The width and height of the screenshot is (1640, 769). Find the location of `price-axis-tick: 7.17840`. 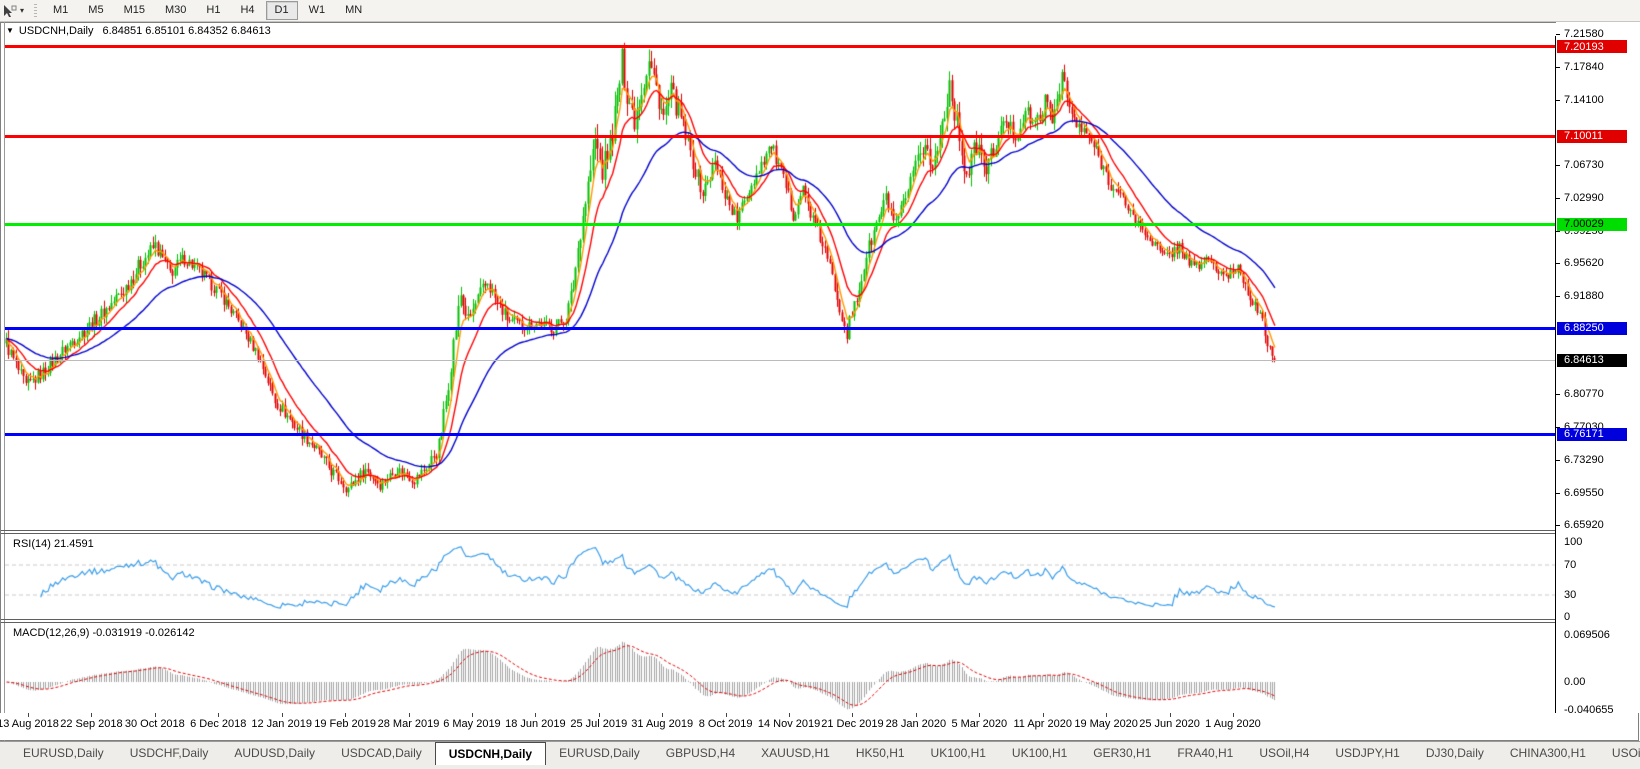

price-axis-tick: 7.17840 is located at coordinates (1584, 67).